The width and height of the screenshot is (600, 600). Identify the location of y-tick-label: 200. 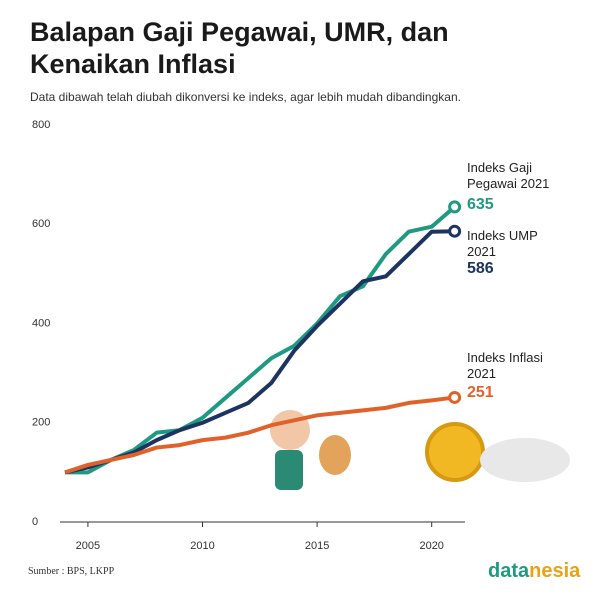
(41, 423).